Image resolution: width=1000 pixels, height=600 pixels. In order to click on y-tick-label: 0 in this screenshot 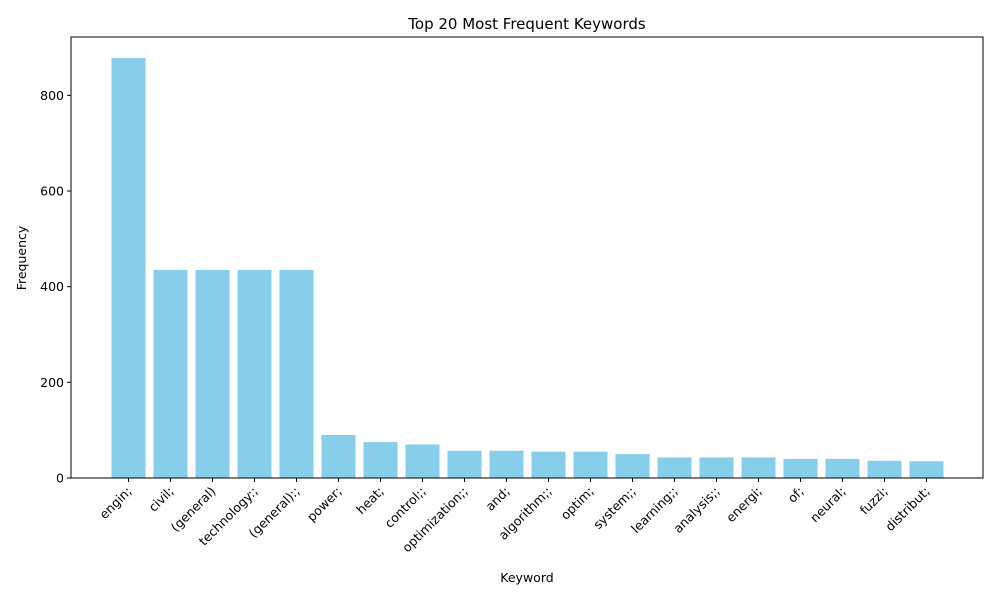, I will do `click(60, 478)`.